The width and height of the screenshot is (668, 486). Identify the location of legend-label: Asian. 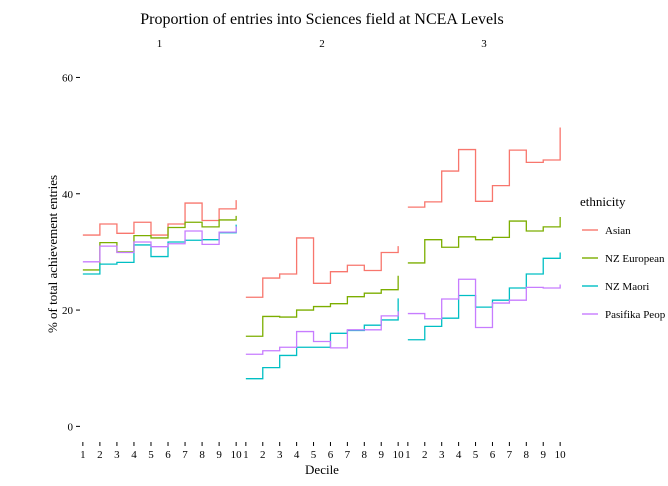
(618, 231).